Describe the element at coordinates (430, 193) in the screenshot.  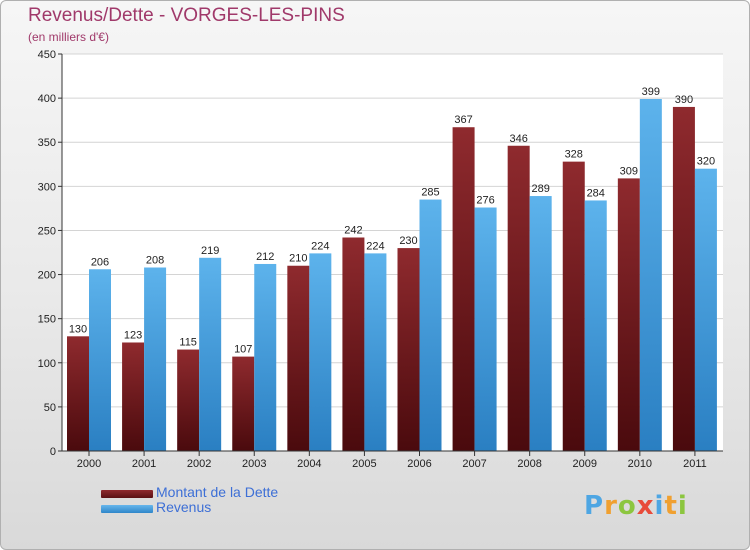
I see `bar-value-label: 285` at that location.